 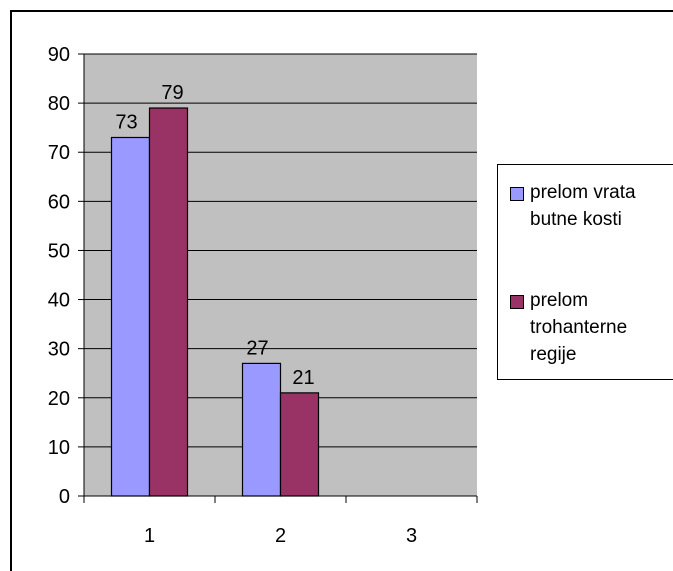 What do you see at coordinates (126, 122) in the screenshot?
I see `data-label-series-1-cat-1: 73` at bounding box center [126, 122].